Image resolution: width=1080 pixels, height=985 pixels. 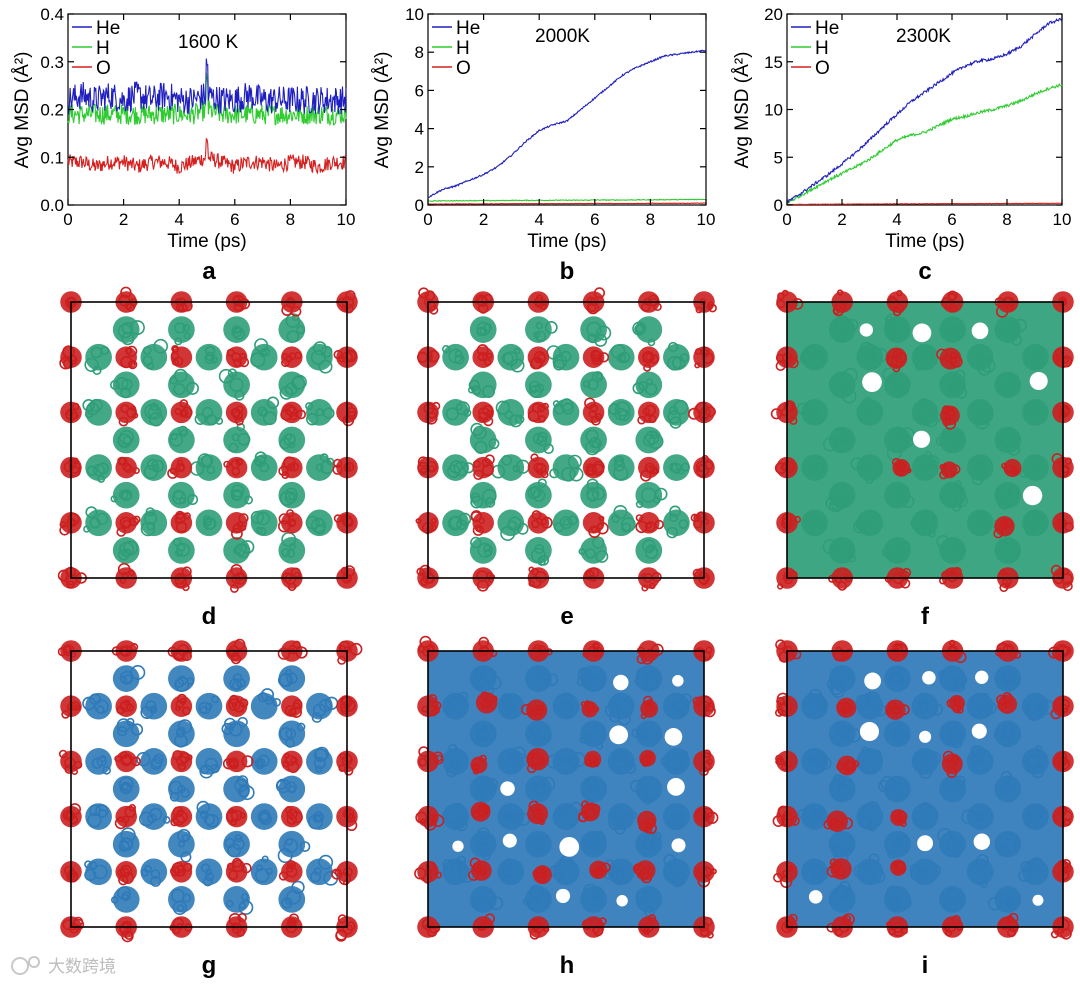 I want to click on snapshot-panel-i, so click(x=923, y=789).